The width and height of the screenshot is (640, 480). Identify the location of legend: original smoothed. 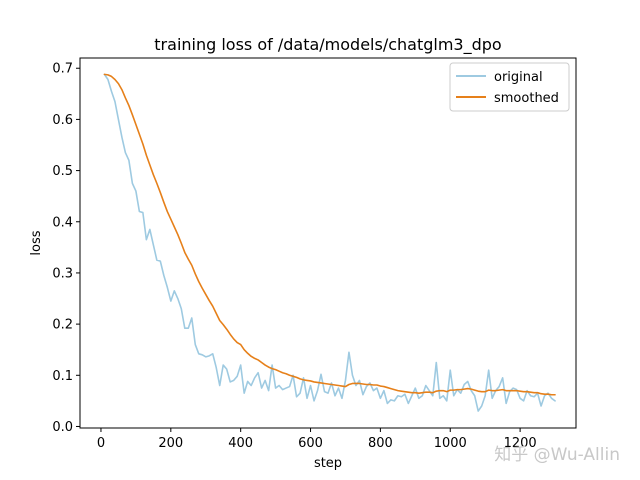
(509, 87).